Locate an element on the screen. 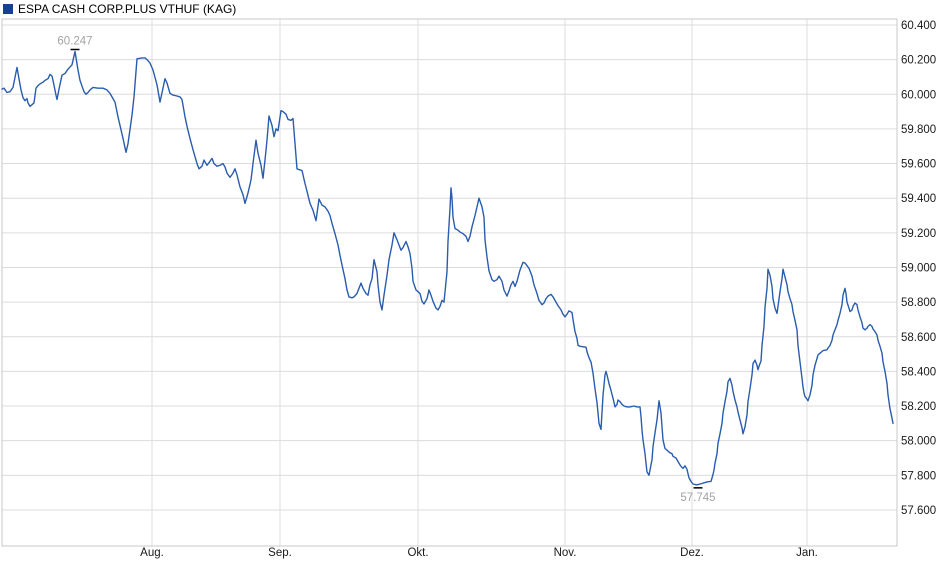 The width and height of the screenshot is (940, 584). svg-text: 60.200 is located at coordinates (918, 61).